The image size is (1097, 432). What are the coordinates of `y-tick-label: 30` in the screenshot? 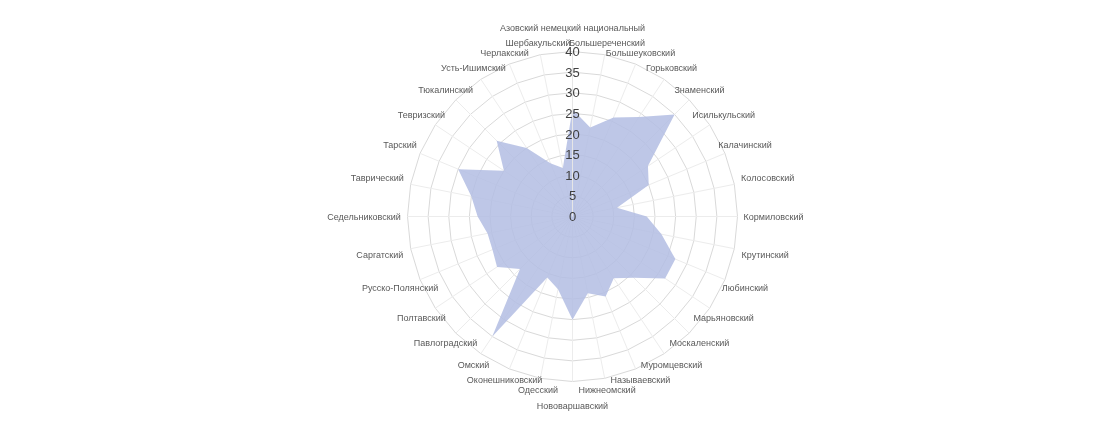 It's located at (572, 93).